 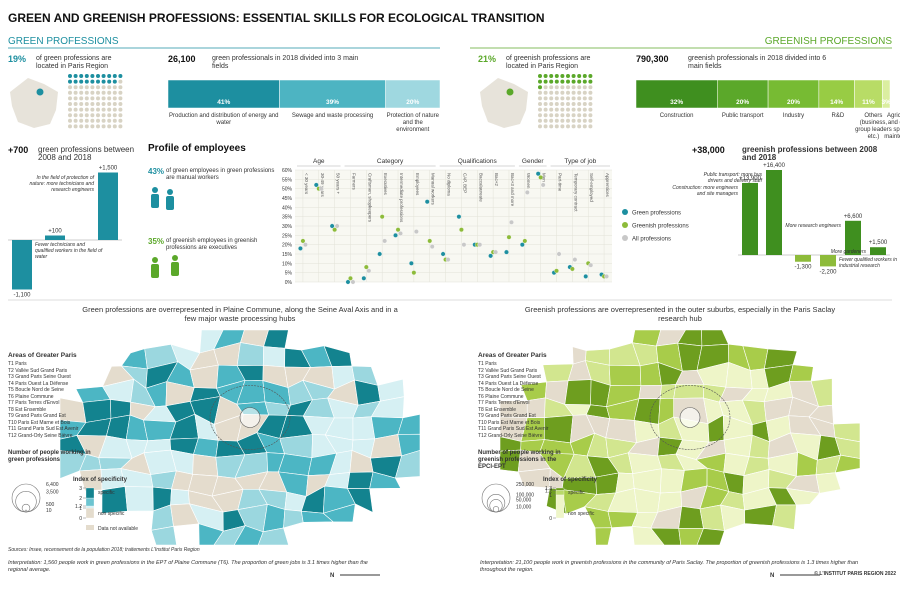 I want to click on size-label: 250,000, so click(x=525, y=485).